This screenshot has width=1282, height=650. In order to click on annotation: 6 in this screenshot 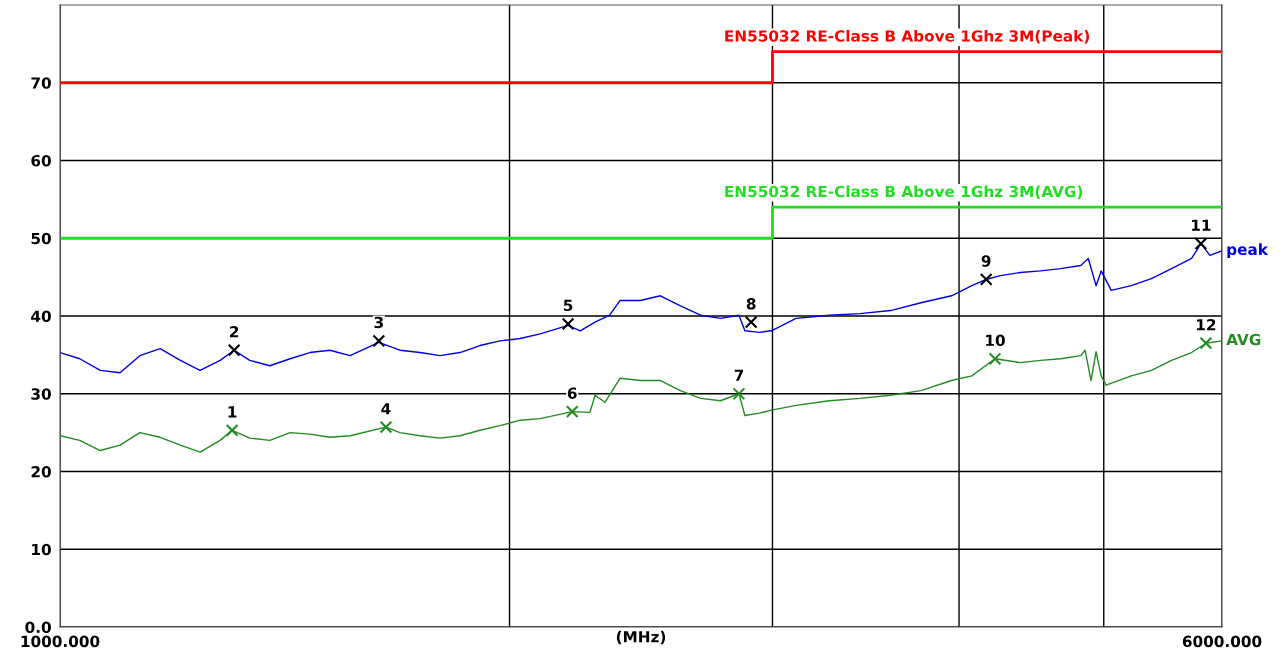, I will do `click(572, 393)`.